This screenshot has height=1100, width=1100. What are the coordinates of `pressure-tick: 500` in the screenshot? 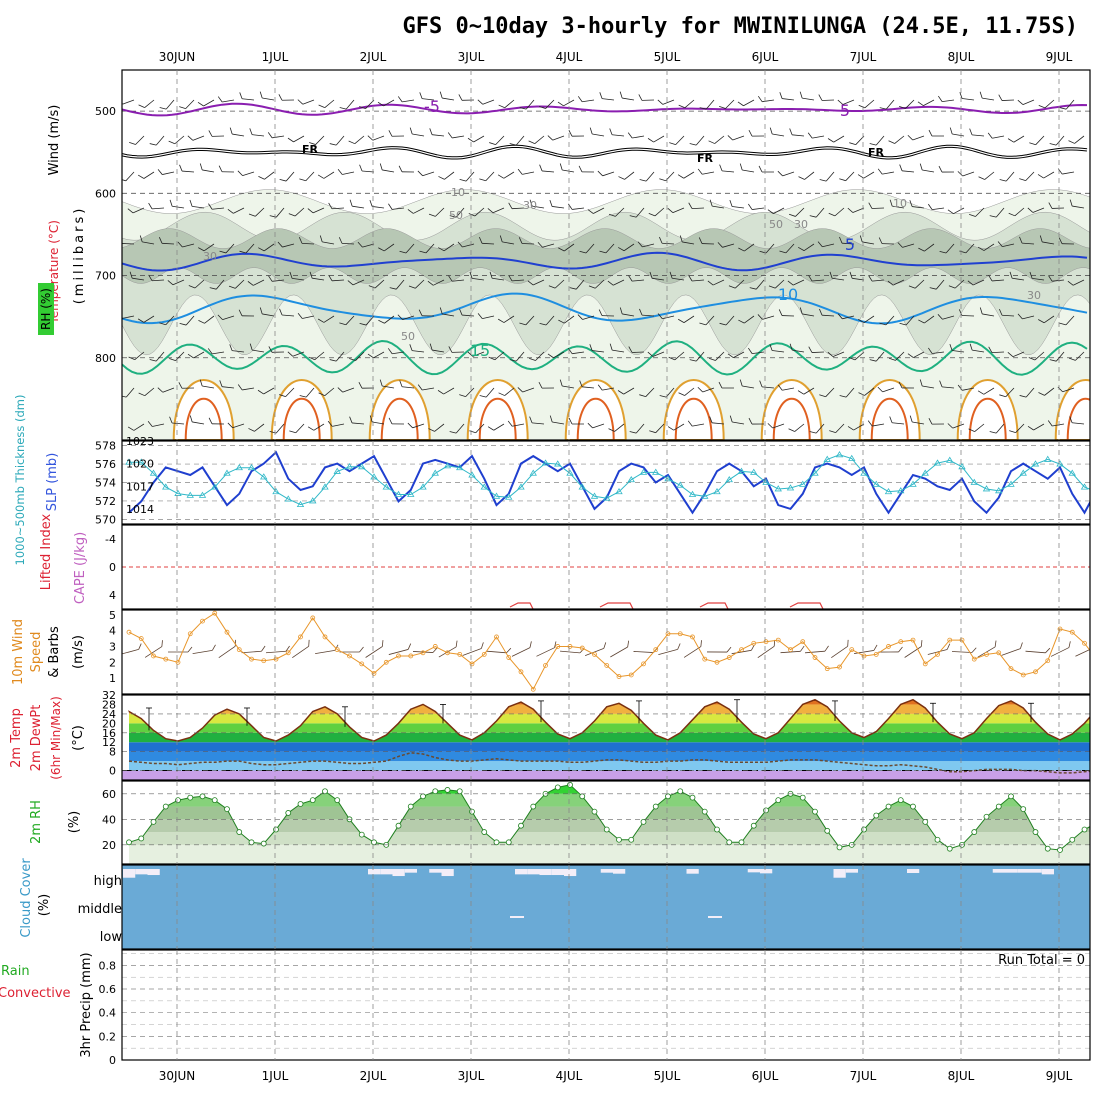 It's located at (105, 111).